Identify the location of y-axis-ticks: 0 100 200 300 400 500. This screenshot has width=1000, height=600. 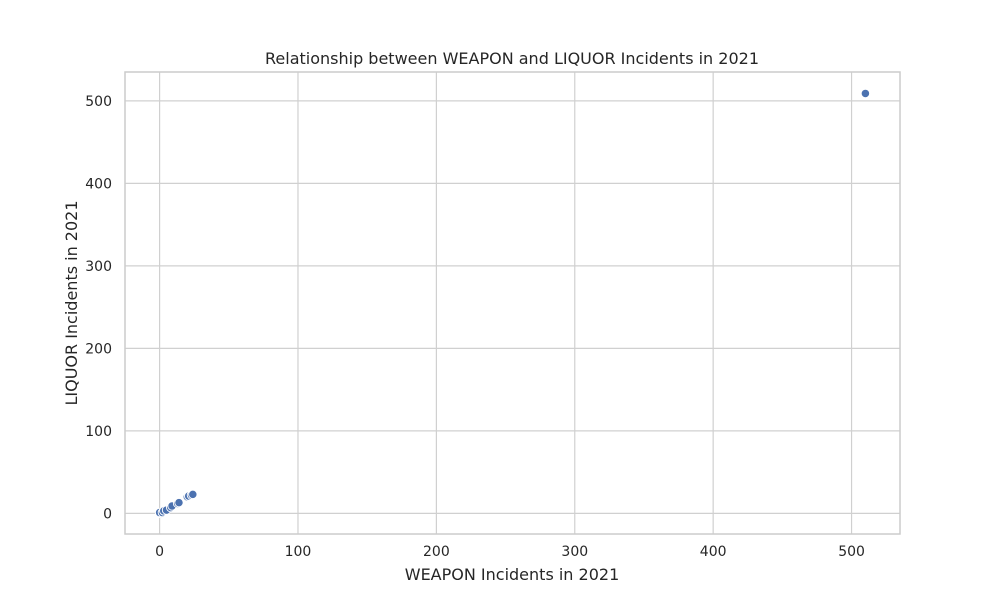
(98, 308).